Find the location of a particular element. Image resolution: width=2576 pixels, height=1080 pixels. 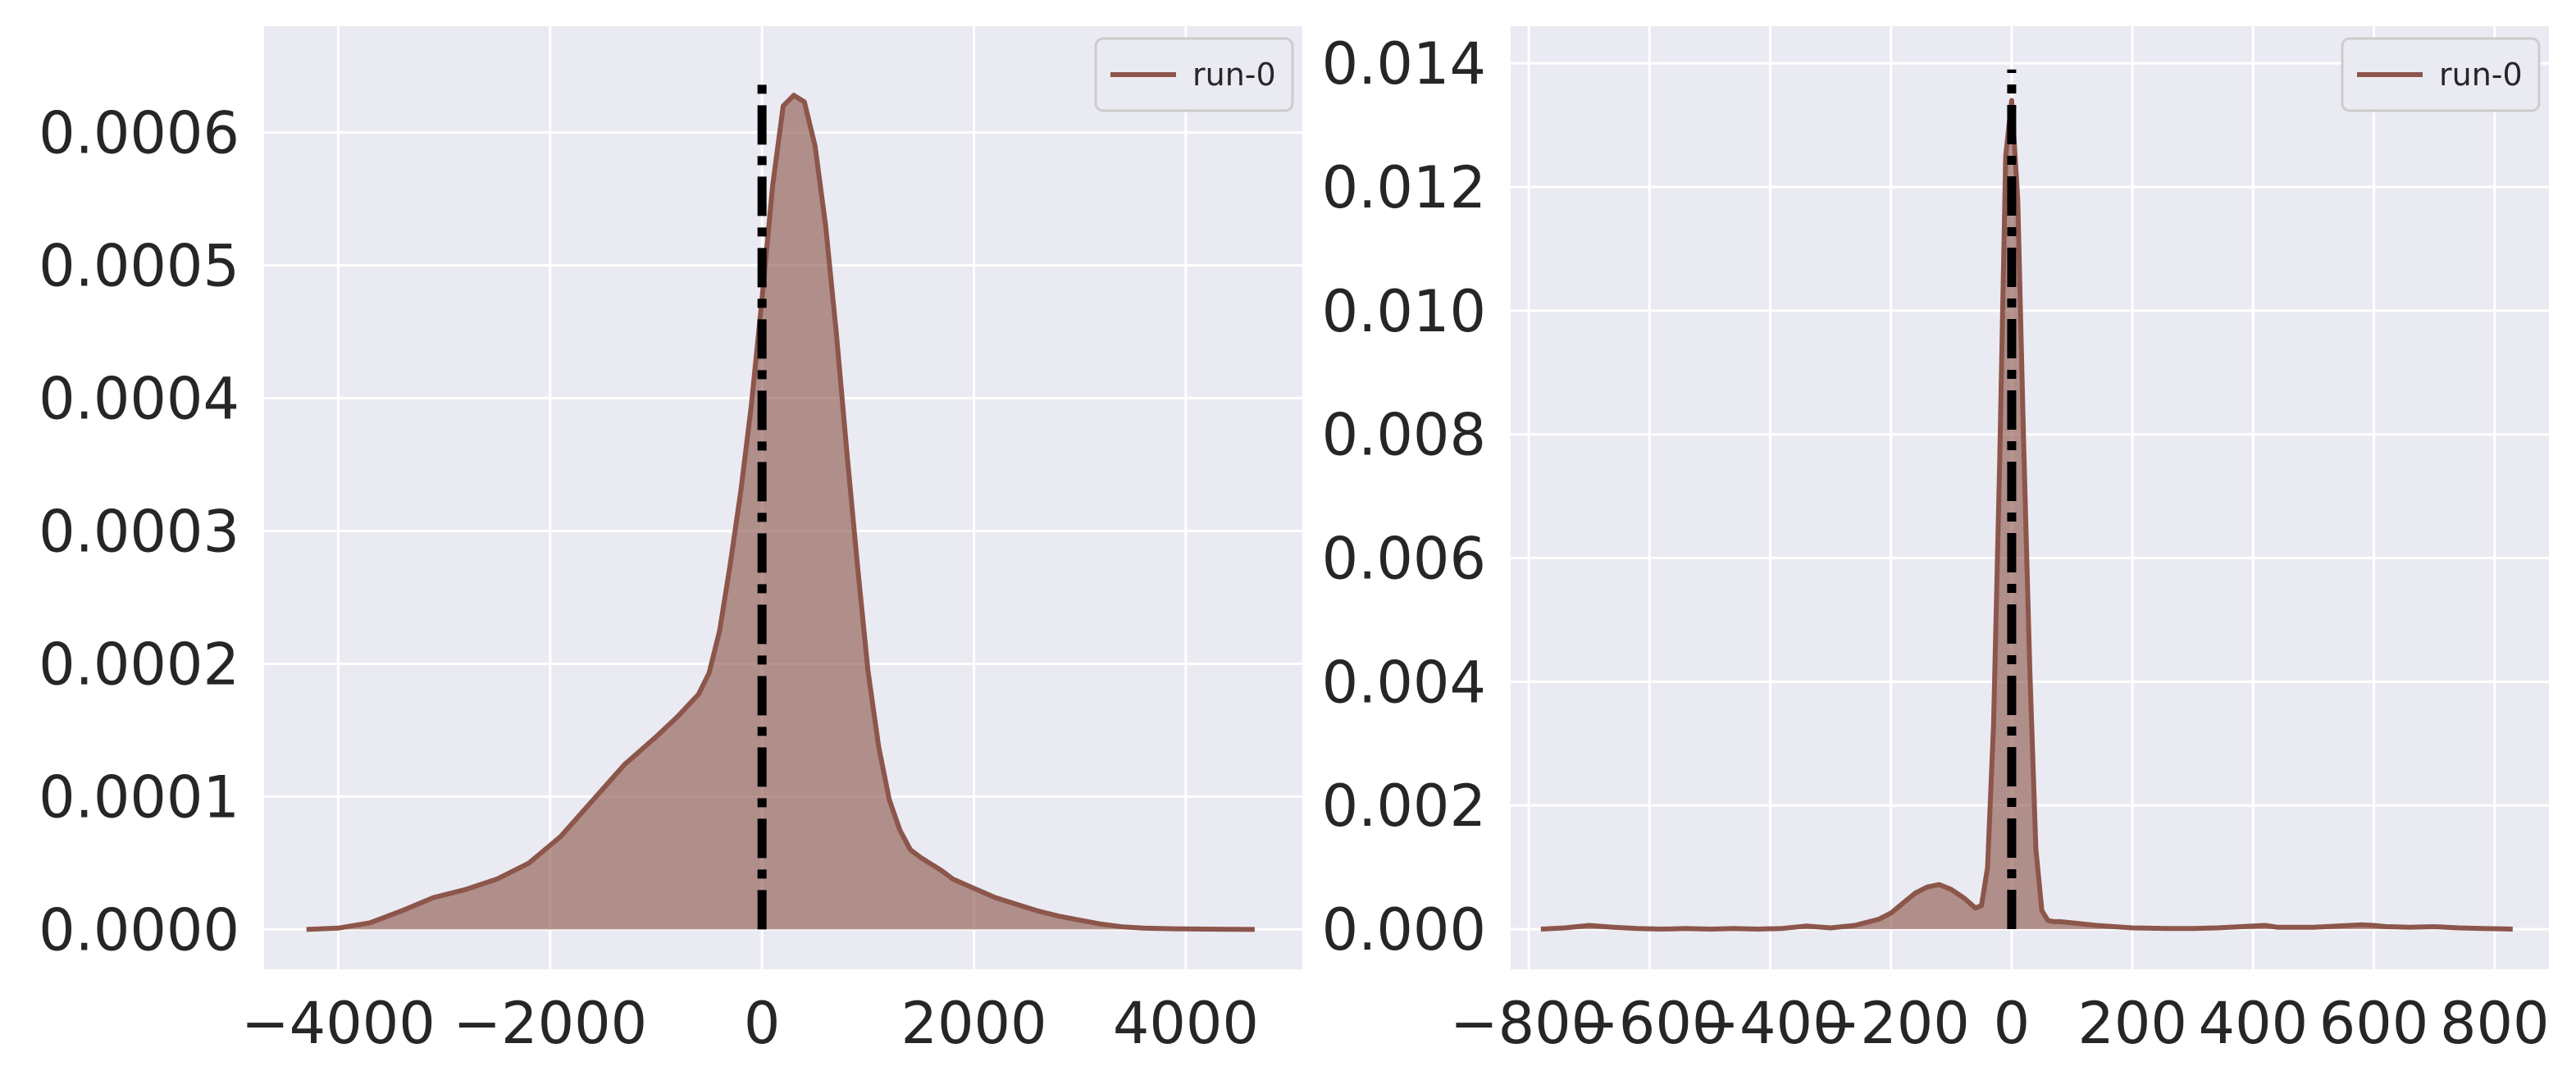

x-tick-label: 200 is located at coordinates (2132, 1023).